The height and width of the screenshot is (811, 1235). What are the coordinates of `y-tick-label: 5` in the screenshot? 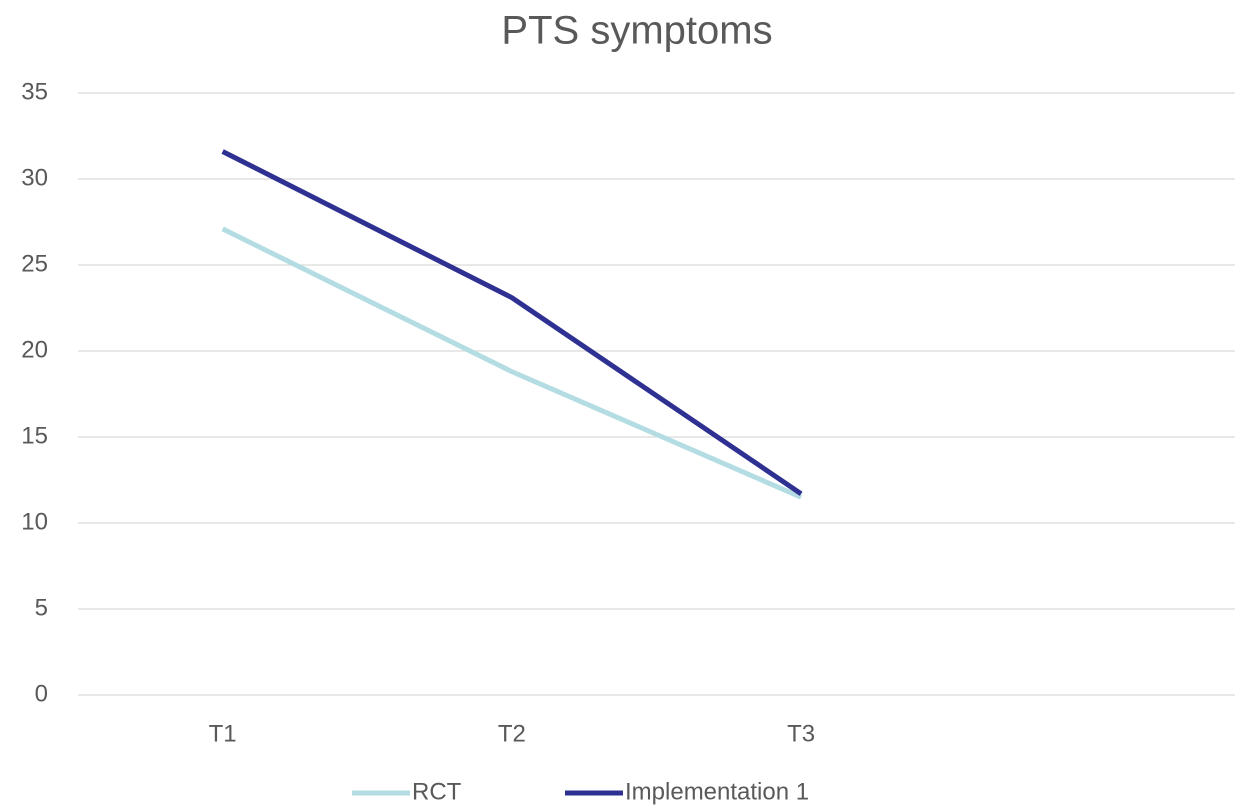 It's located at (41, 607).